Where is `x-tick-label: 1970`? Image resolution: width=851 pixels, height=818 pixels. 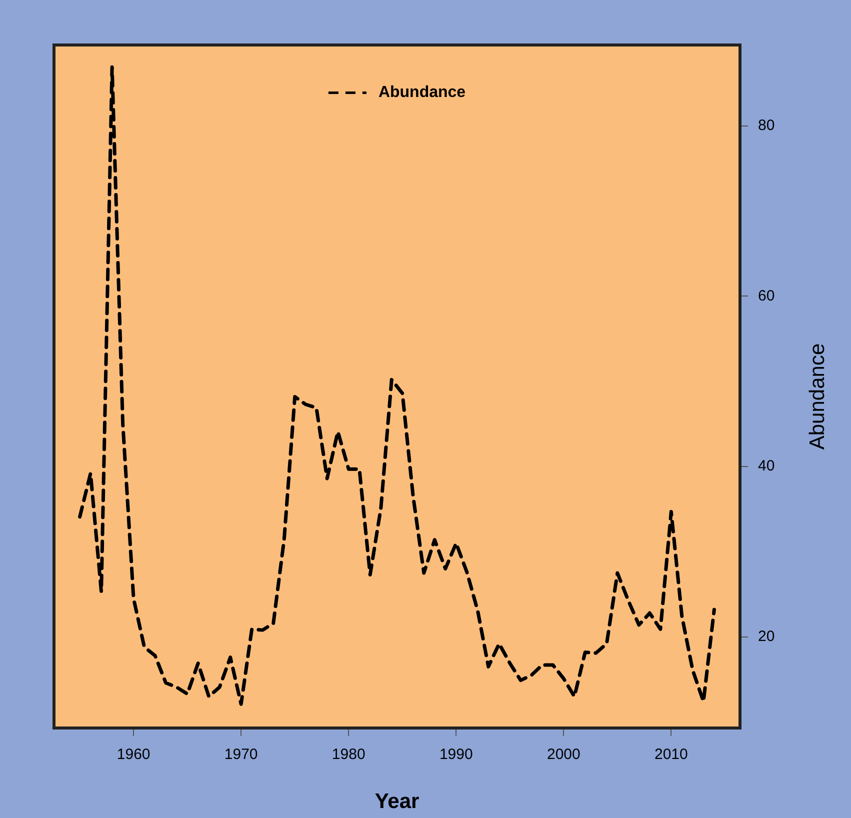
x-tick-label: 1970 is located at coordinates (241, 755).